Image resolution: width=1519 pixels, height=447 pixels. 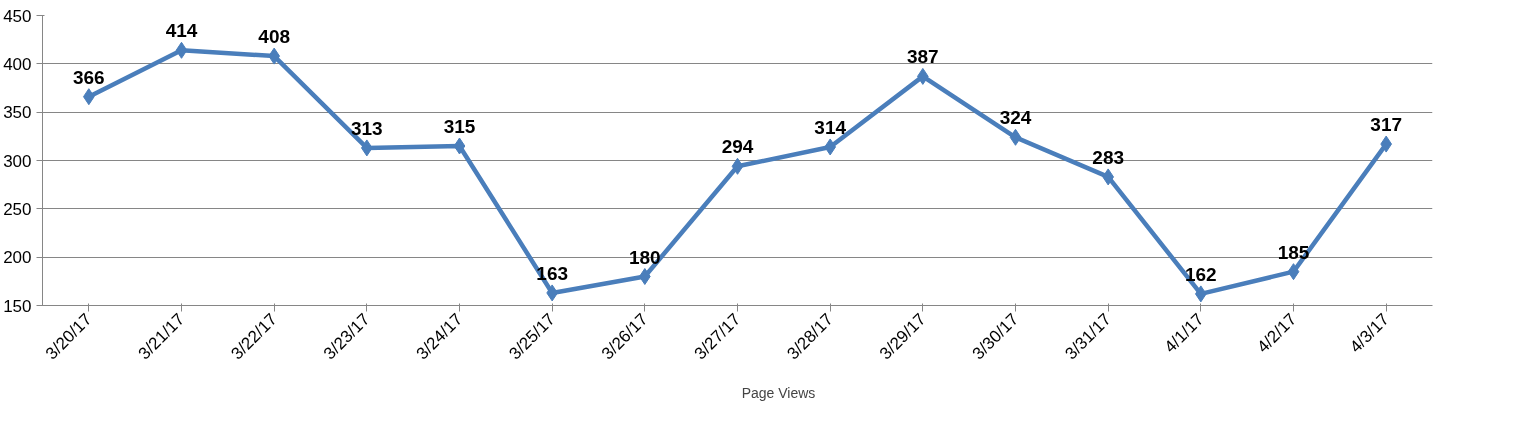 What do you see at coordinates (830, 127) in the screenshot?
I see `data-label: 314` at bounding box center [830, 127].